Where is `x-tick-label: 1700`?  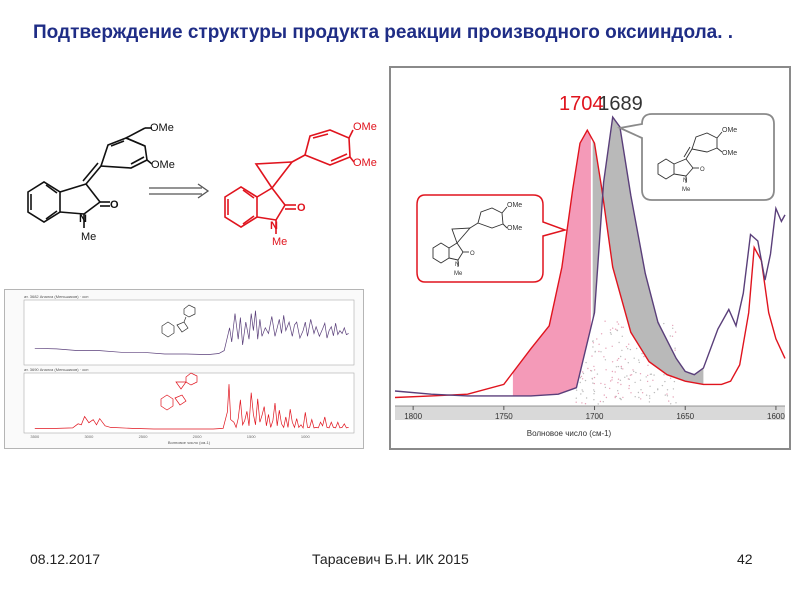 x-tick-label: 1700 is located at coordinates (595, 416).